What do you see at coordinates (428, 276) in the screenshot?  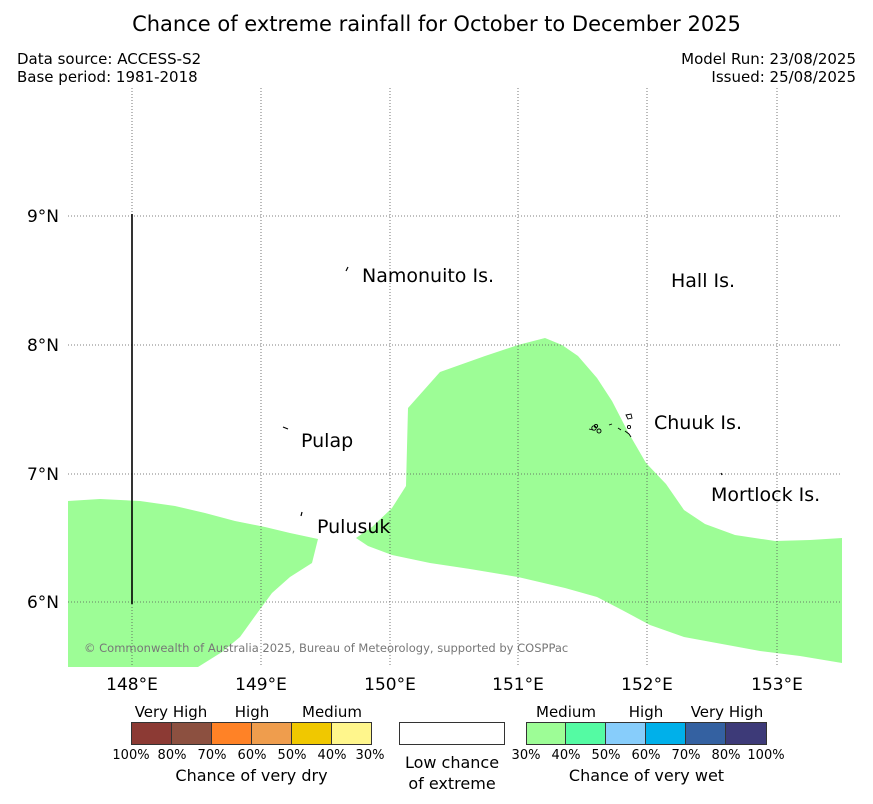 I see `label-namonuito: Namonuito Is.` at bounding box center [428, 276].